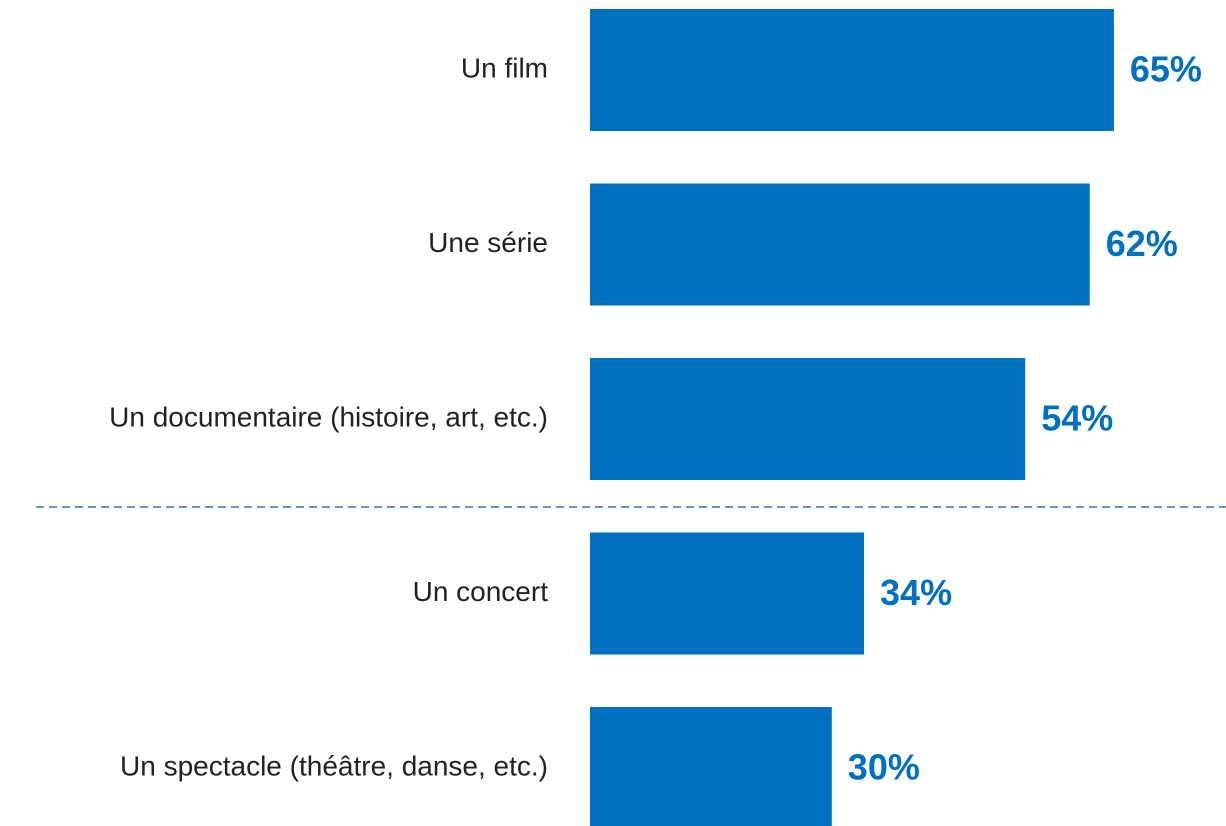 The width and height of the screenshot is (1226, 826). What do you see at coordinates (334, 765) in the screenshot?
I see `category-label: Un spectacle (théâtre, danse, etc.)` at bounding box center [334, 765].